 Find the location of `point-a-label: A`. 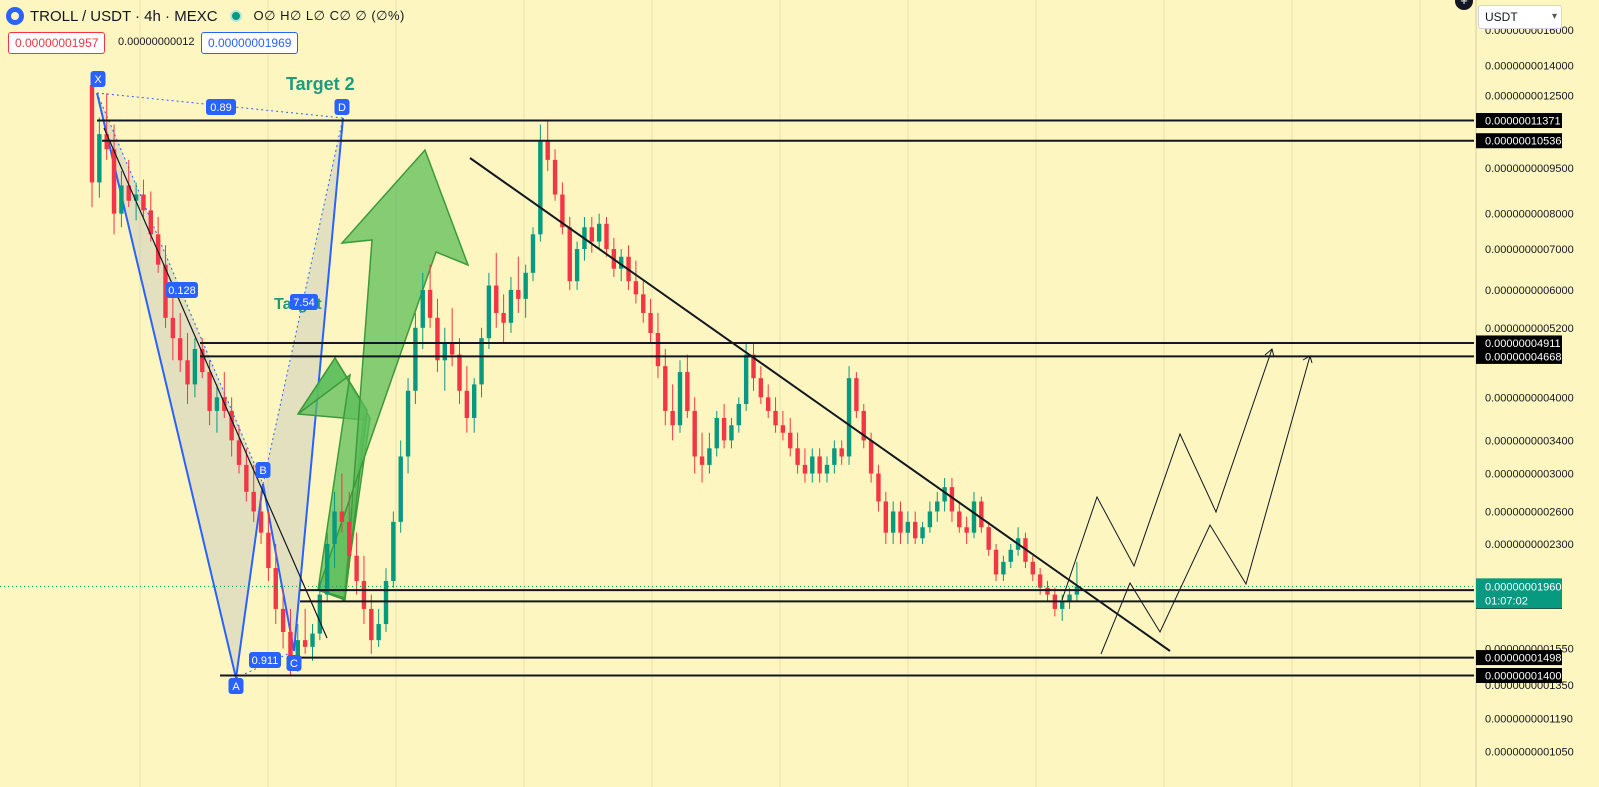

point-a-label: A is located at coordinates (236, 686).